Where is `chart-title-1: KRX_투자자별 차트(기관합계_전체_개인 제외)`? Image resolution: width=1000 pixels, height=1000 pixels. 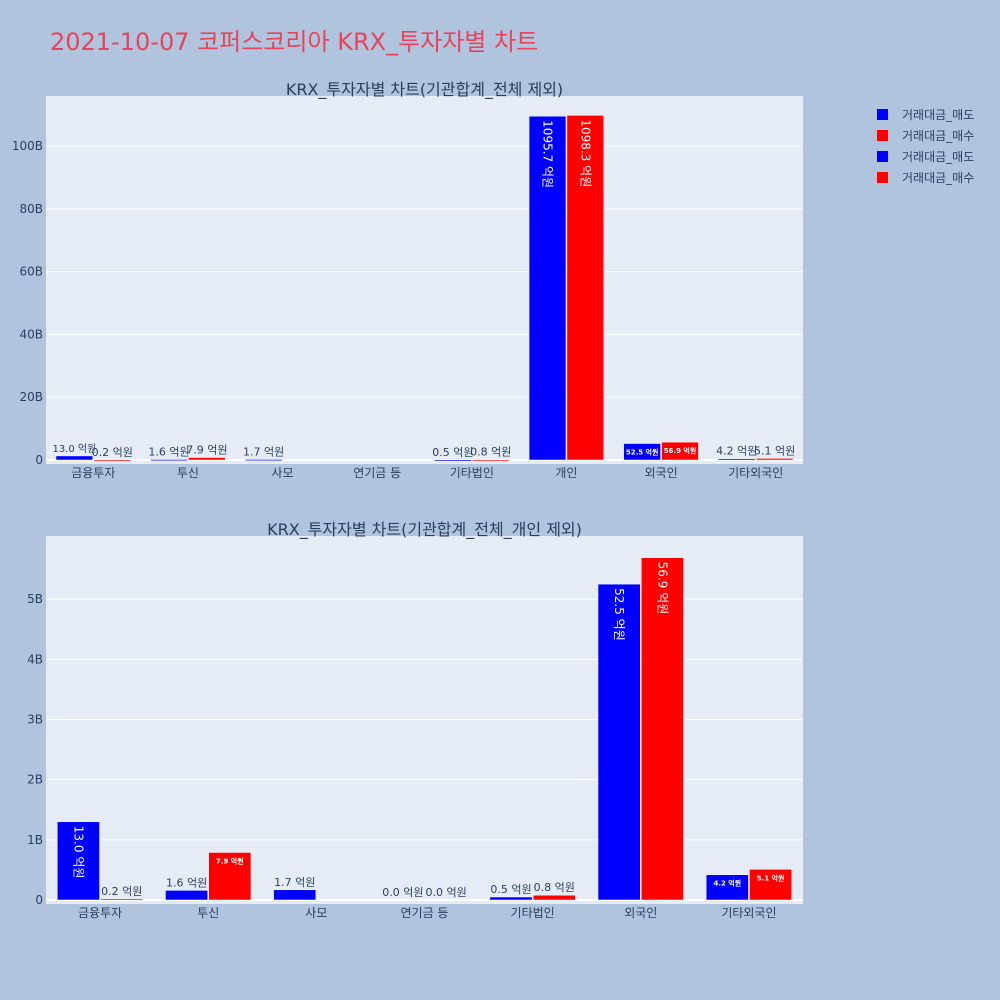 chart-title-1: KRX_투자자별 차트(기관합계_전체_개인 제외) is located at coordinates (424, 530).